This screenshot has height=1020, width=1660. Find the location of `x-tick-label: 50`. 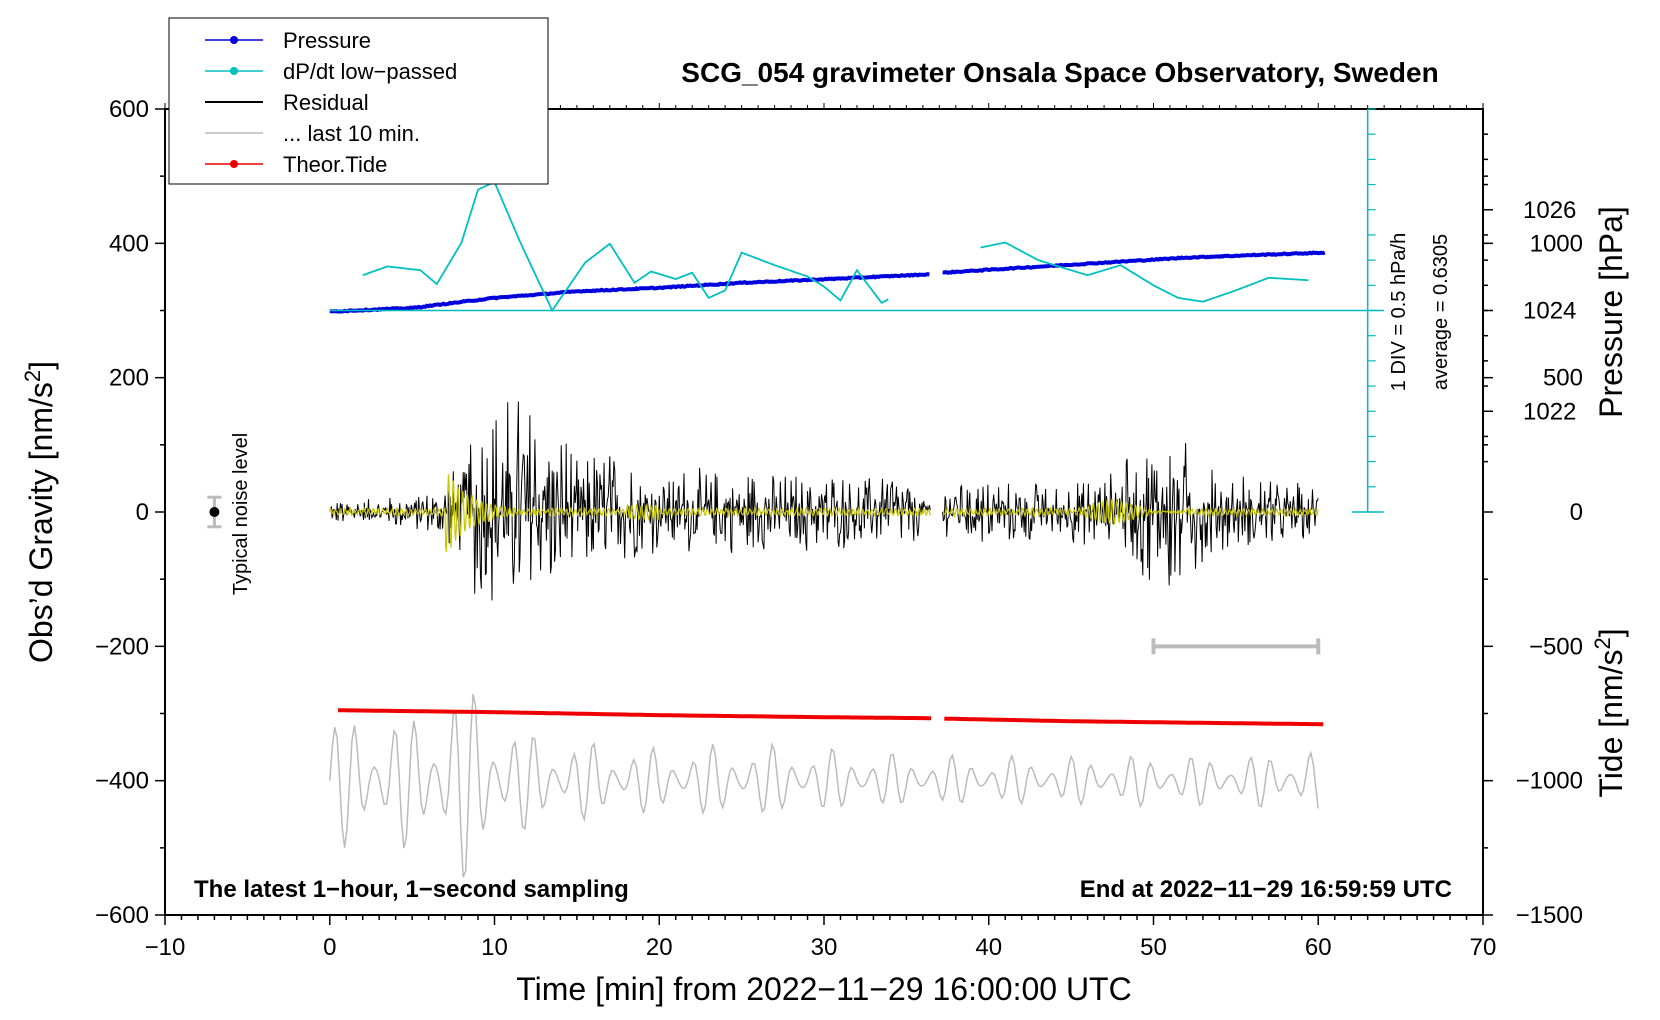

x-tick-label: 50 is located at coordinates (1153, 947).